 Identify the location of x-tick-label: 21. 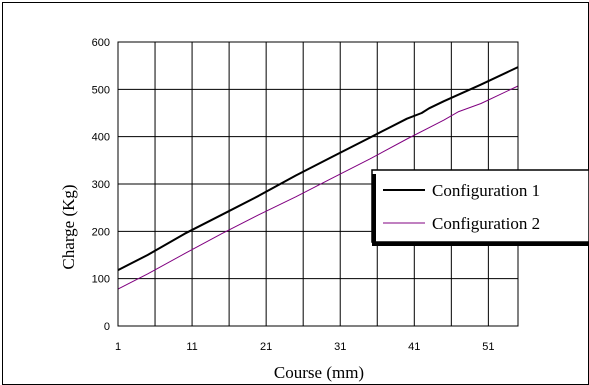
(266, 347).